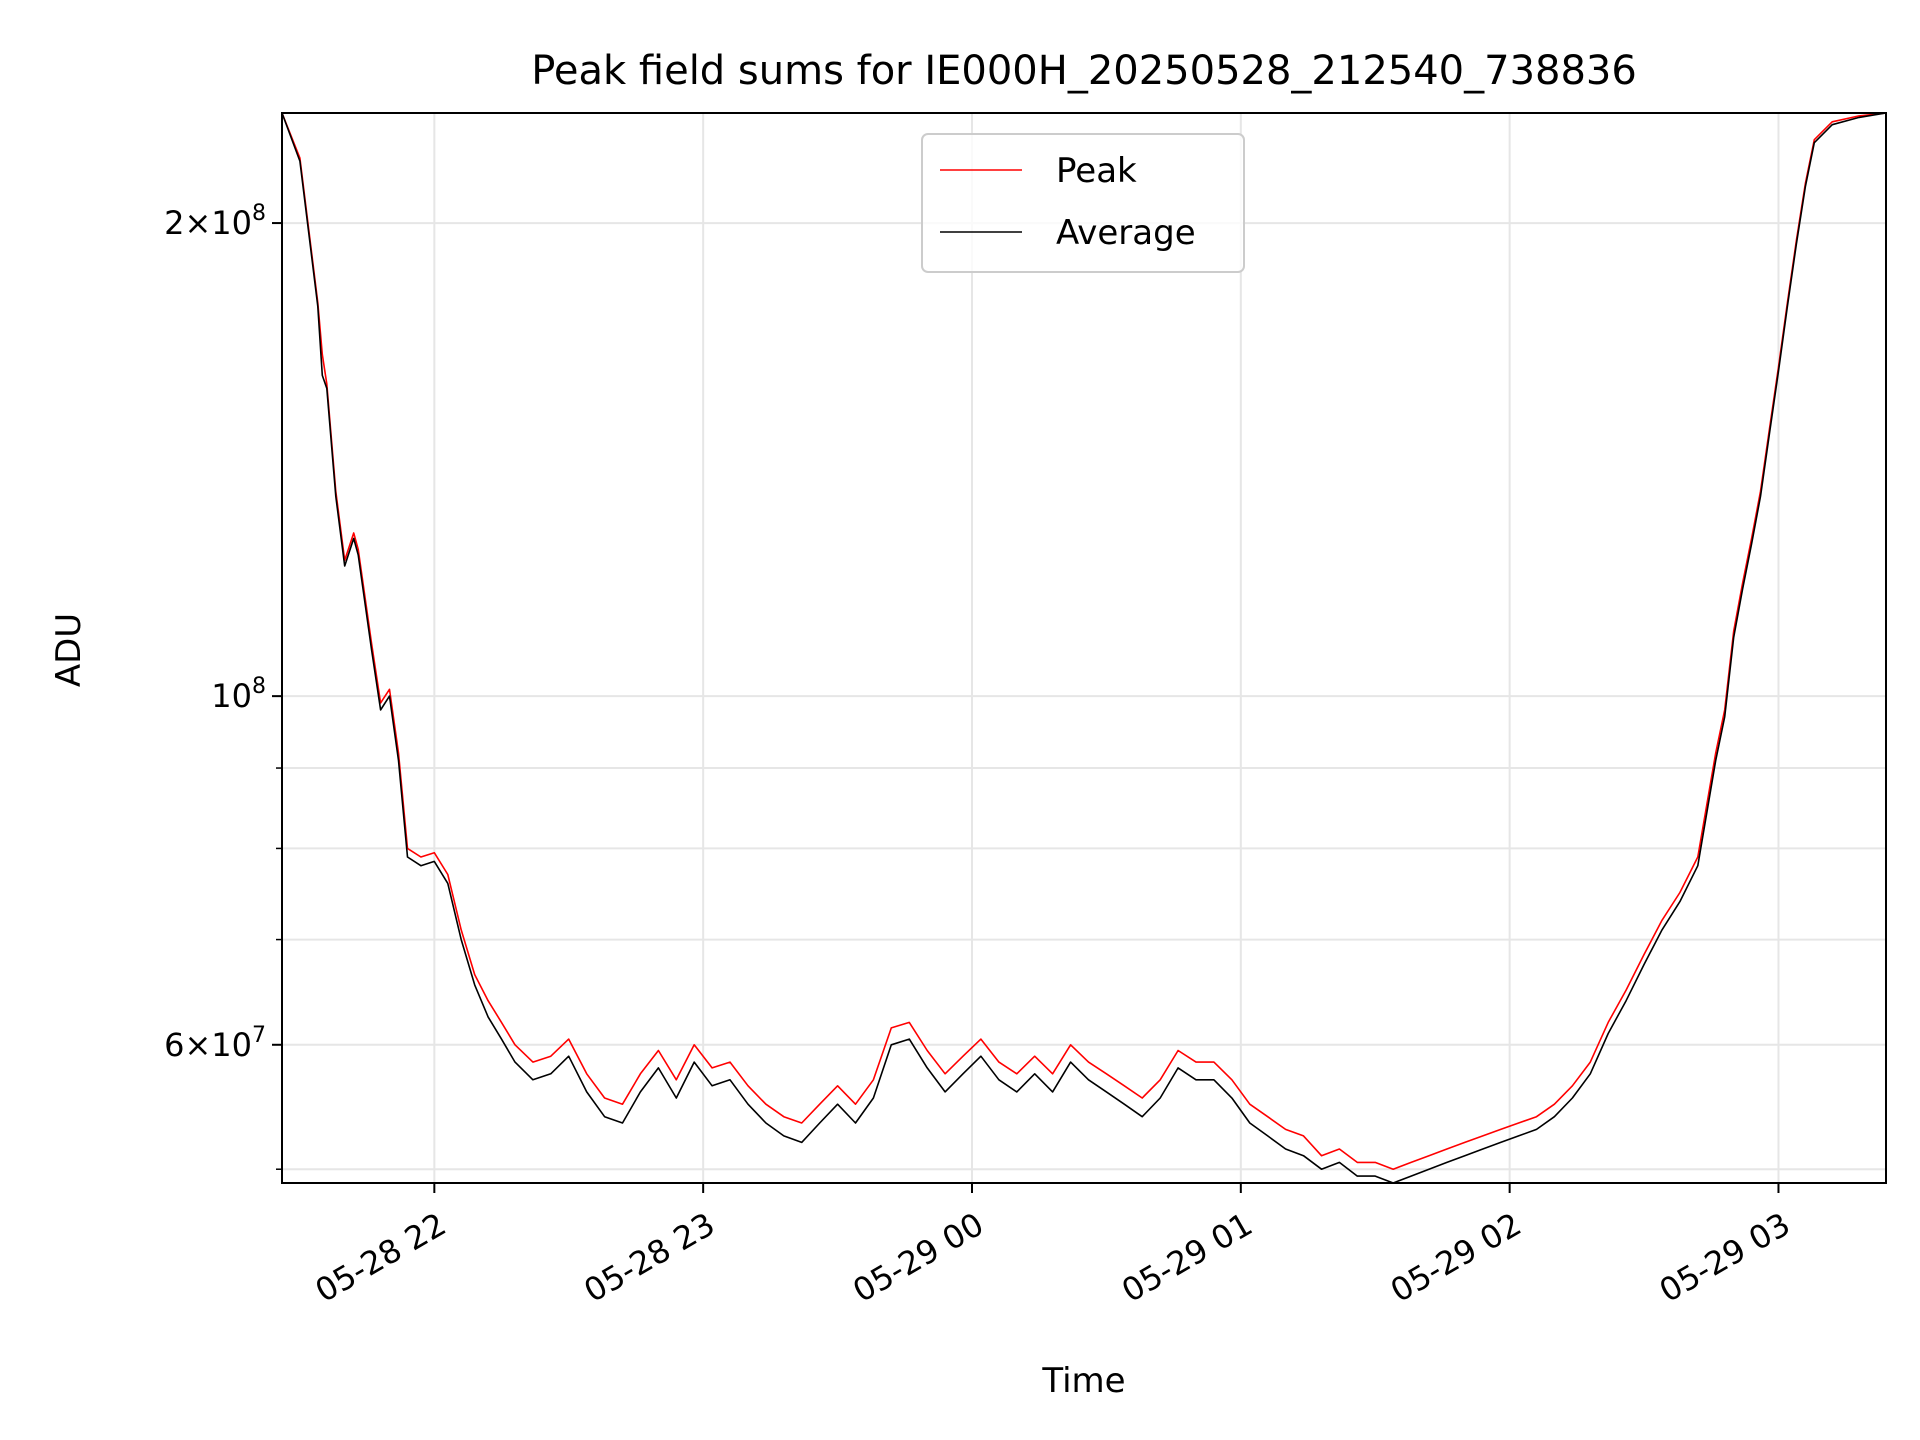 The width and height of the screenshot is (1920, 1440). I want to click on x-axis-label: Time, so click(1083, 1381).